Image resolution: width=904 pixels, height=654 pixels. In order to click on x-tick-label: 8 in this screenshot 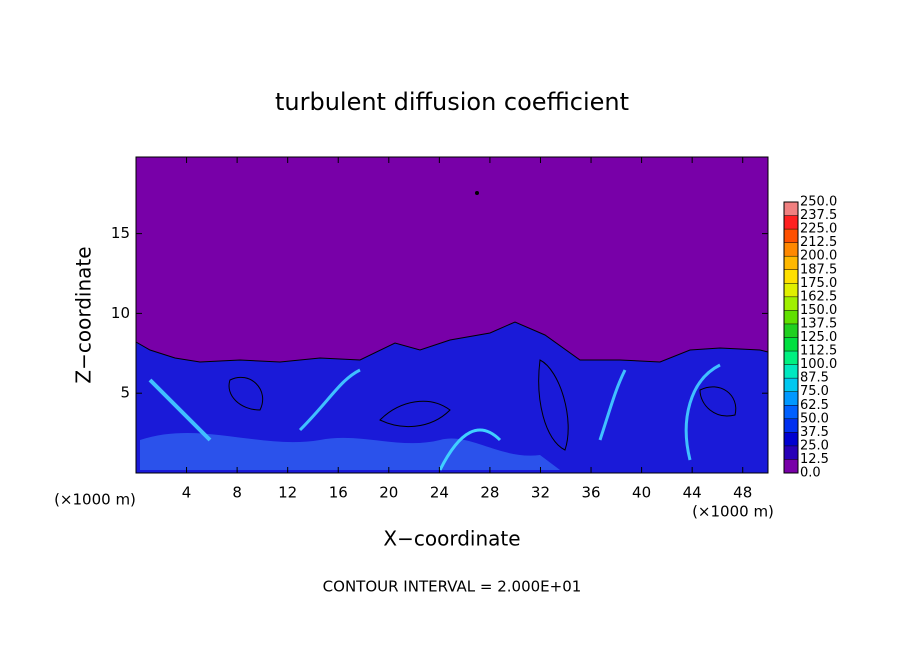, I will do `click(237, 493)`.